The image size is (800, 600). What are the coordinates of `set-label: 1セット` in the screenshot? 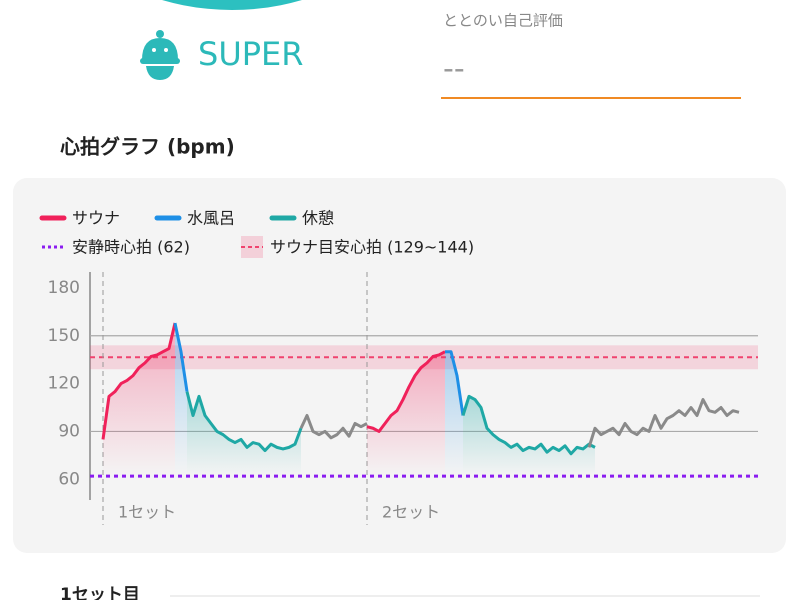 It's located at (147, 512).